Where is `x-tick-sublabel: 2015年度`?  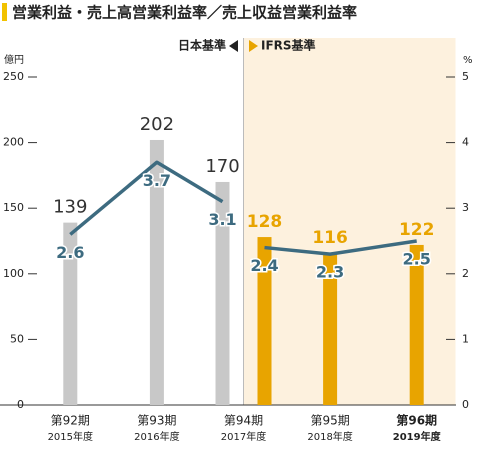
x-tick-sublabel: 2015年度 is located at coordinates (70, 436).